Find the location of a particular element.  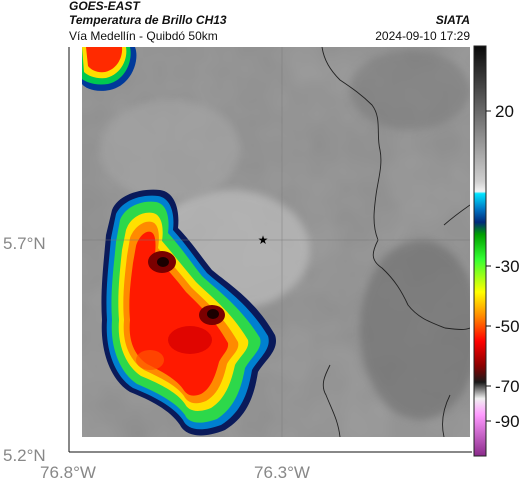

storm-cell-north is located at coordinates (109, 69).